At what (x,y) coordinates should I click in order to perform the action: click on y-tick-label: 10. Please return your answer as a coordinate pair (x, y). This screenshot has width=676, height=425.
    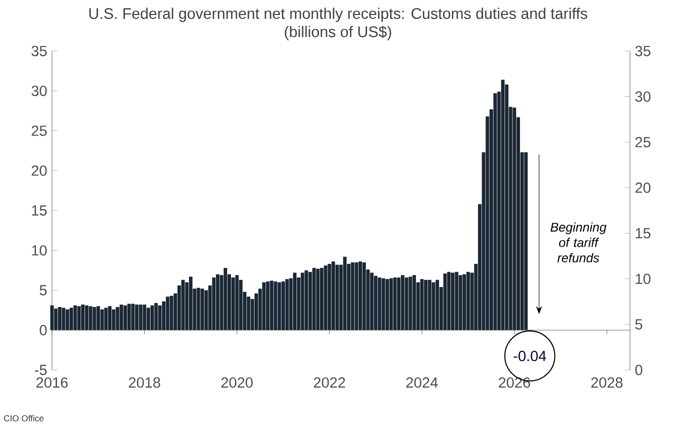
    Looking at the image, I should click on (39, 250).